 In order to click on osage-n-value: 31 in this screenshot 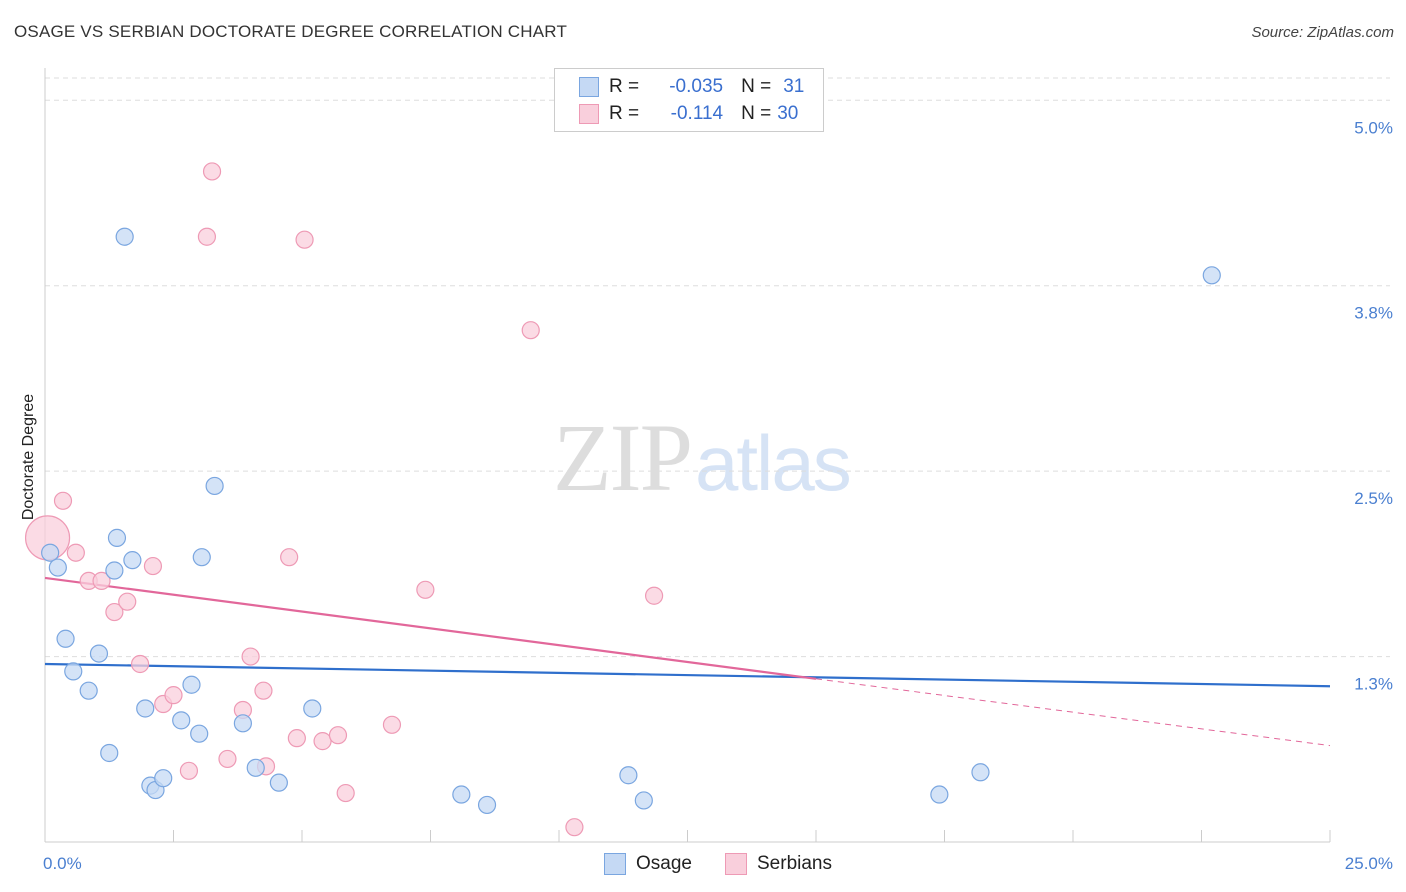, I will do `click(794, 86)`.